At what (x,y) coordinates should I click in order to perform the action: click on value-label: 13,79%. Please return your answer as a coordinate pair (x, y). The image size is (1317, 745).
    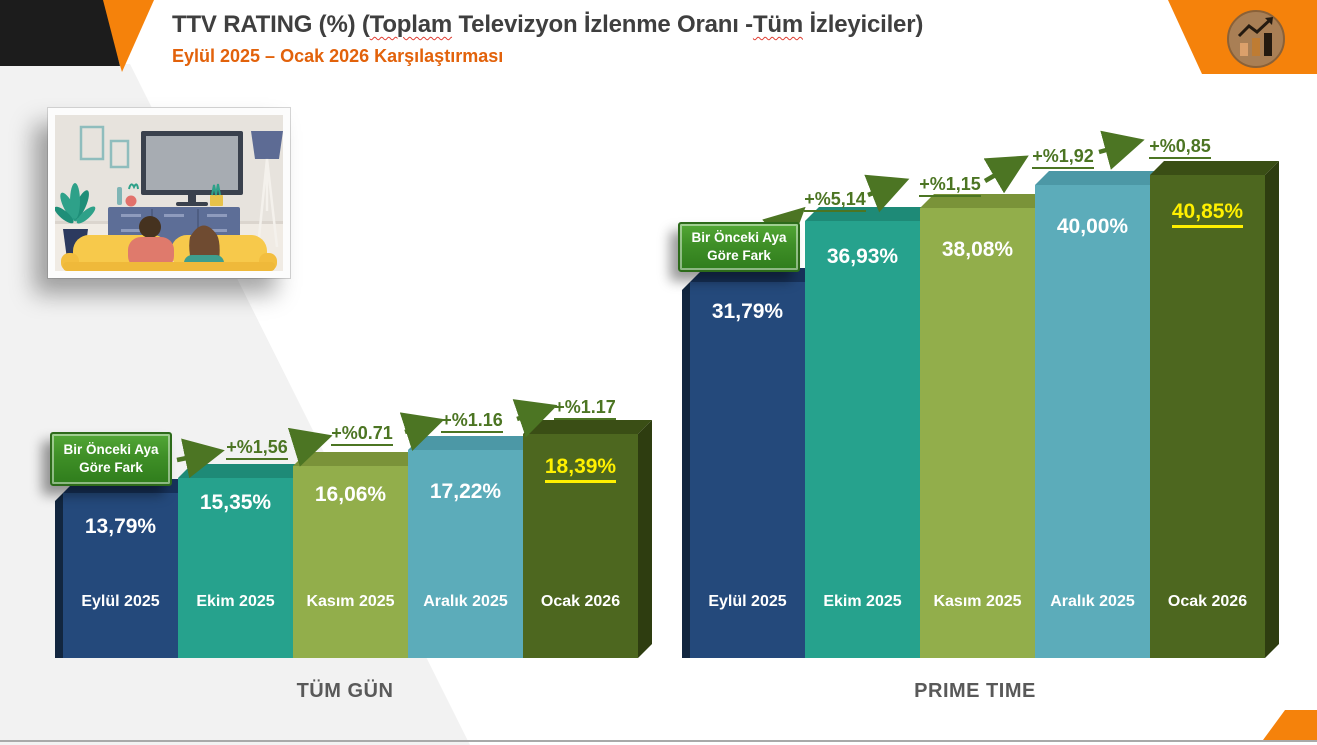
    Looking at the image, I should click on (120, 526).